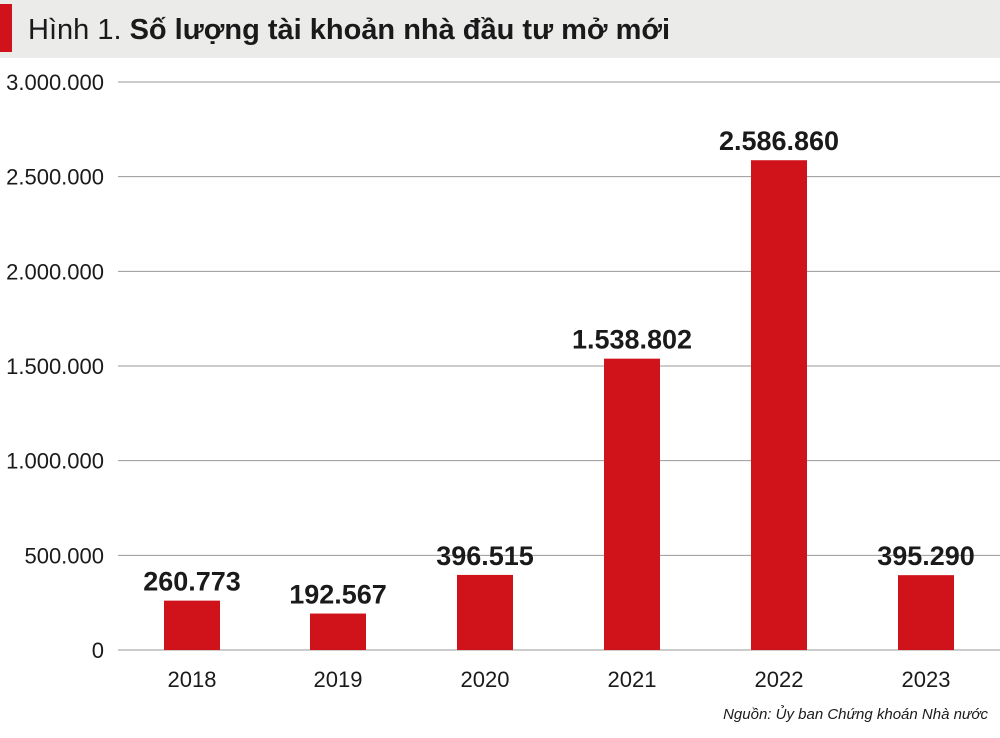  What do you see at coordinates (55, 271) in the screenshot?
I see `y-tick-label: 2.000.000` at bounding box center [55, 271].